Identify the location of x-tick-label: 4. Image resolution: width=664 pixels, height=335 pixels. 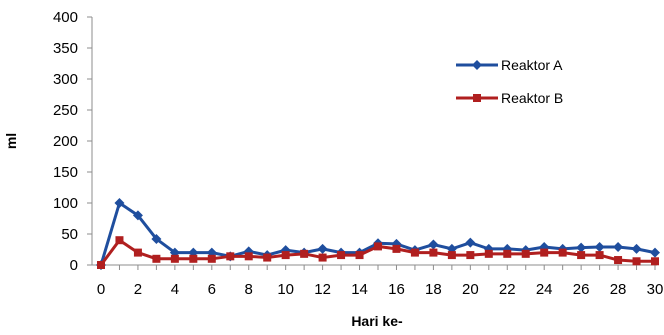
(175, 289).